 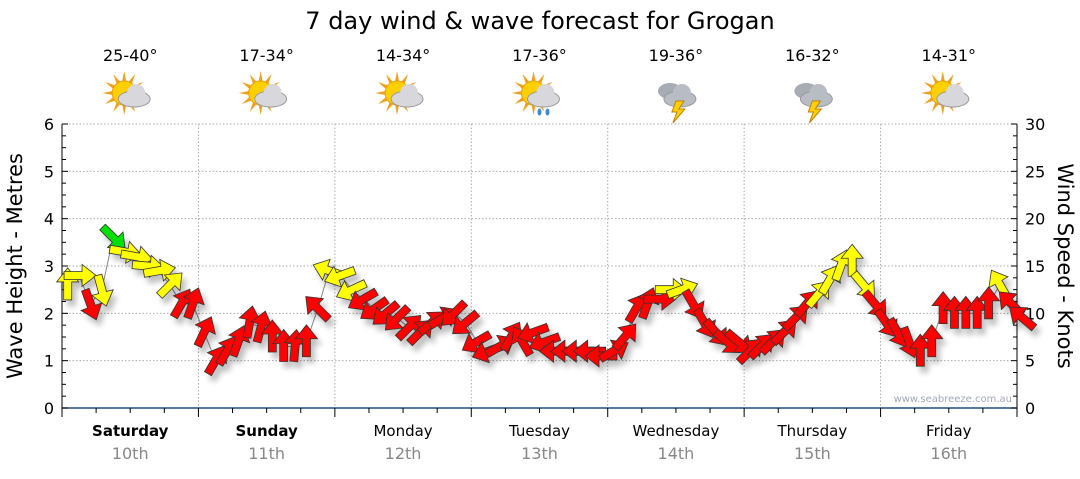 I want to click on day-name: Saturday, so click(x=130, y=431).